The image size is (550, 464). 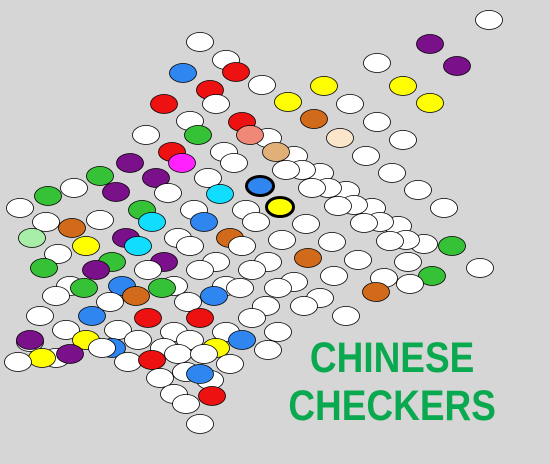 I want to click on checker-piece-s, so click(x=250, y=135).